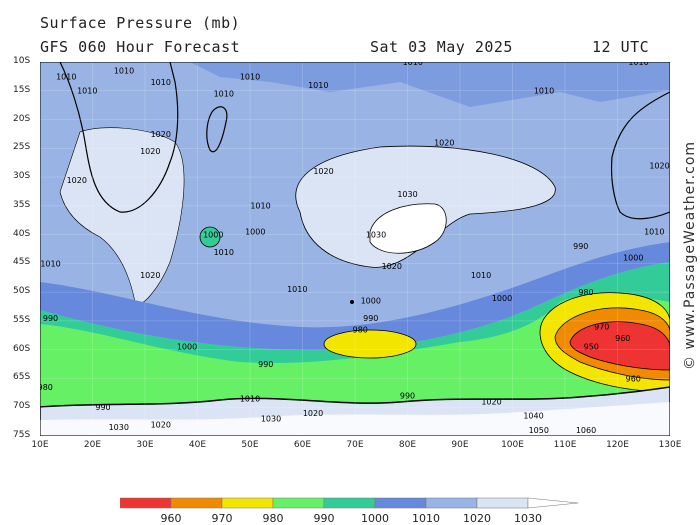 Image resolution: width=700 pixels, height=525 pixels. I want to click on color-legend, so click(349, 503).